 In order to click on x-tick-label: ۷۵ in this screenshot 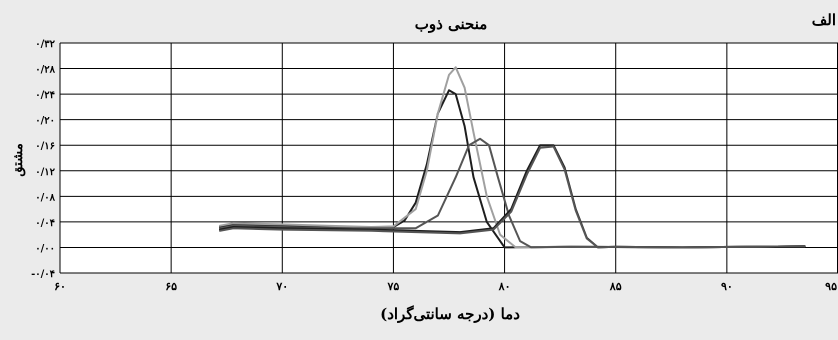, I will do `click(393, 286)`.